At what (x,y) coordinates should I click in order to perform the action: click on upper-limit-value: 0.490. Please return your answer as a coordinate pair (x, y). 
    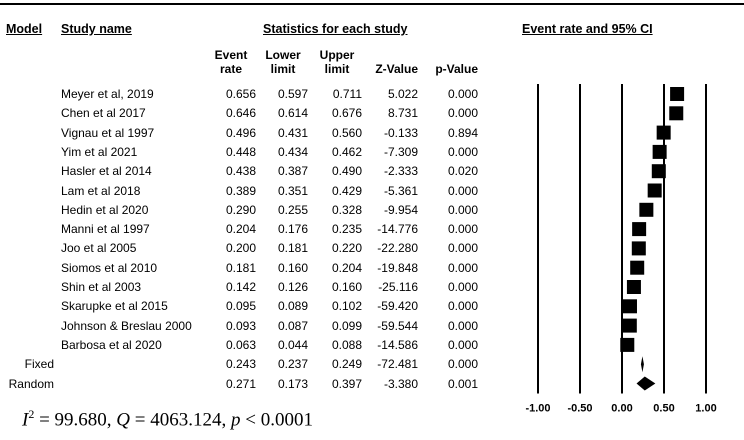
    Looking at the image, I should click on (346, 171).